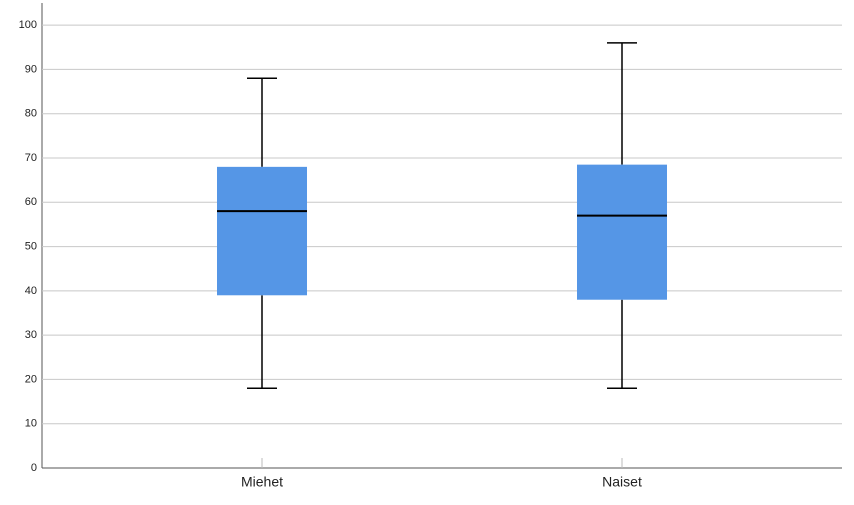 The image size is (854, 505). What do you see at coordinates (31, 379) in the screenshot?
I see `y-tick-label: 20` at bounding box center [31, 379].